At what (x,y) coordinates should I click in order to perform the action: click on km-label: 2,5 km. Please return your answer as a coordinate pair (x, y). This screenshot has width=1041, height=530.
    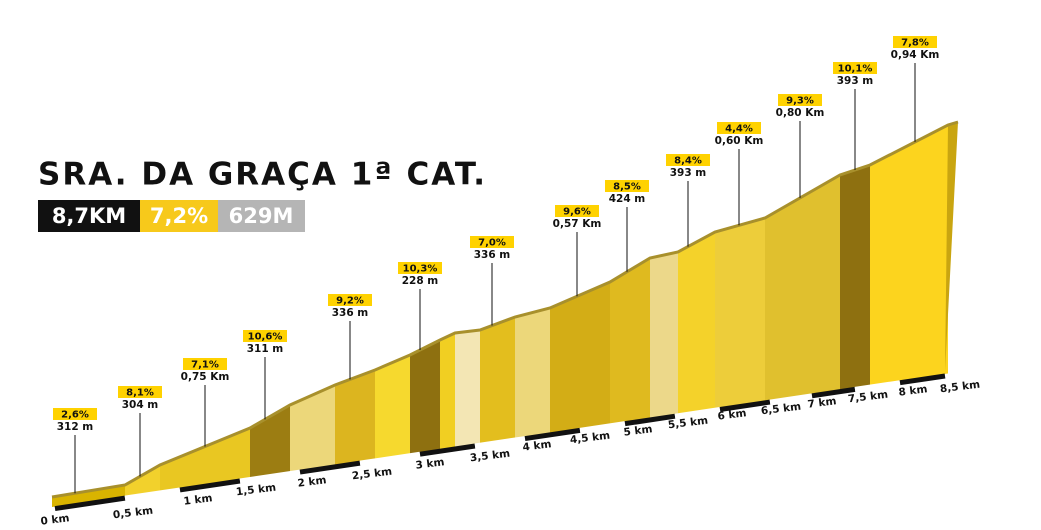
    Looking at the image, I should click on (371, 474).